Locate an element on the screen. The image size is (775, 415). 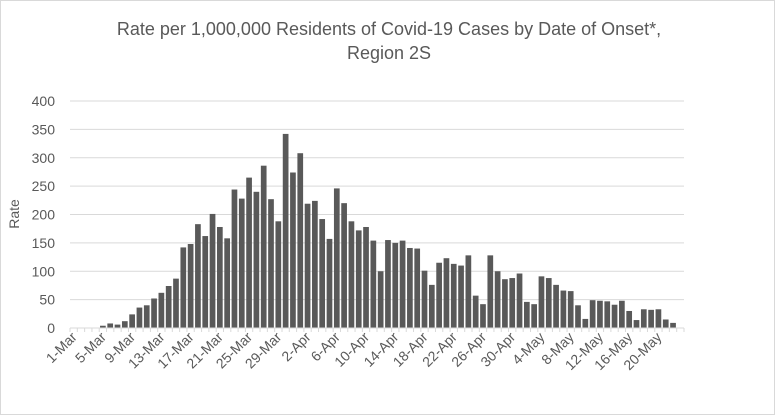
bar-10-Mar is located at coordinates (139, 317).